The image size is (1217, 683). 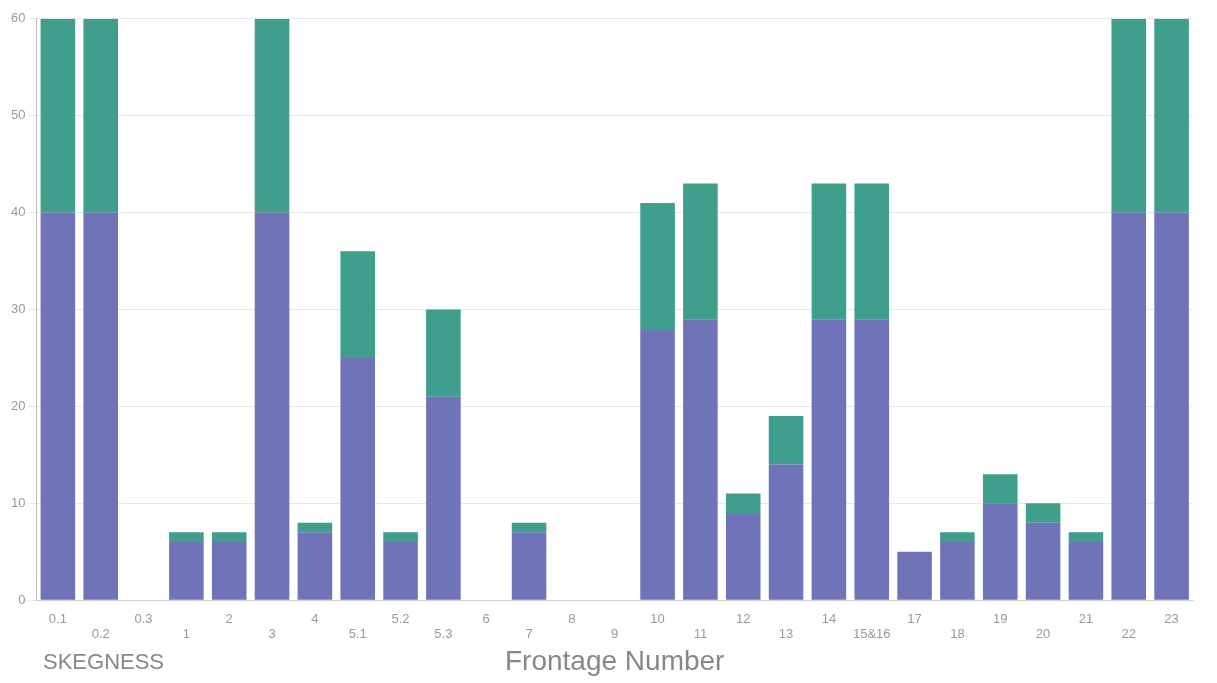 What do you see at coordinates (272, 634) in the screenshot?
I see `x-tick-label: 3` at bounding box center [272, 634].